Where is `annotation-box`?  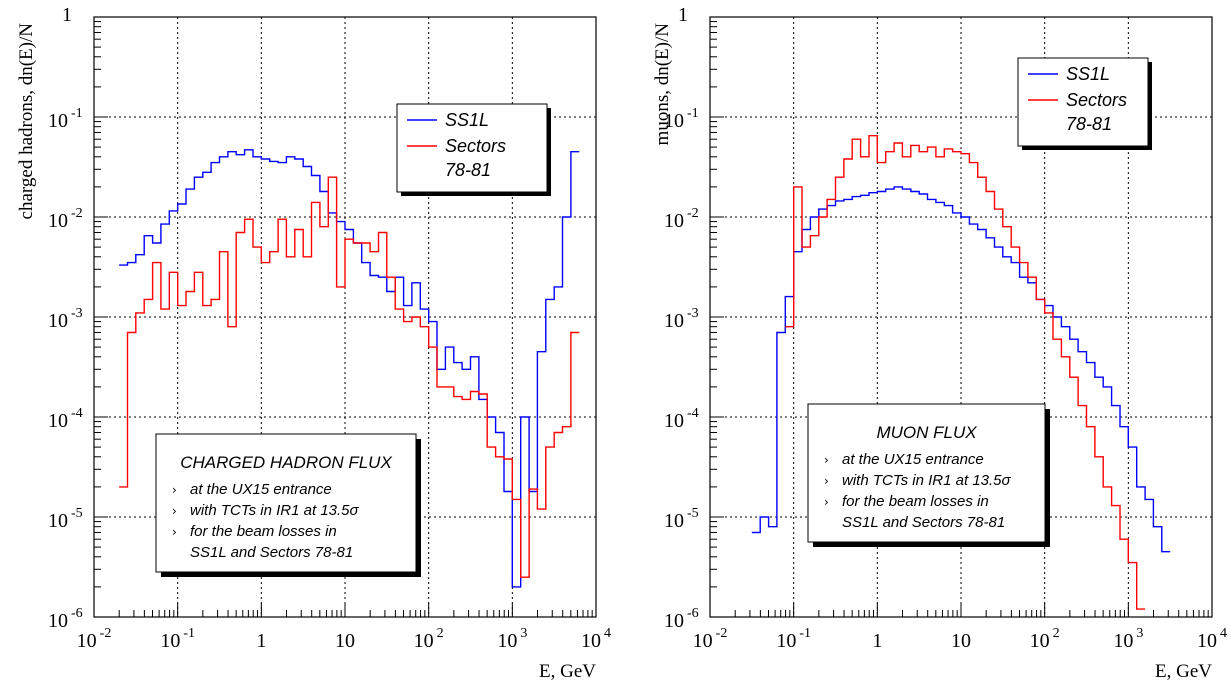 annotation-box is located at coordinates (286, 503).